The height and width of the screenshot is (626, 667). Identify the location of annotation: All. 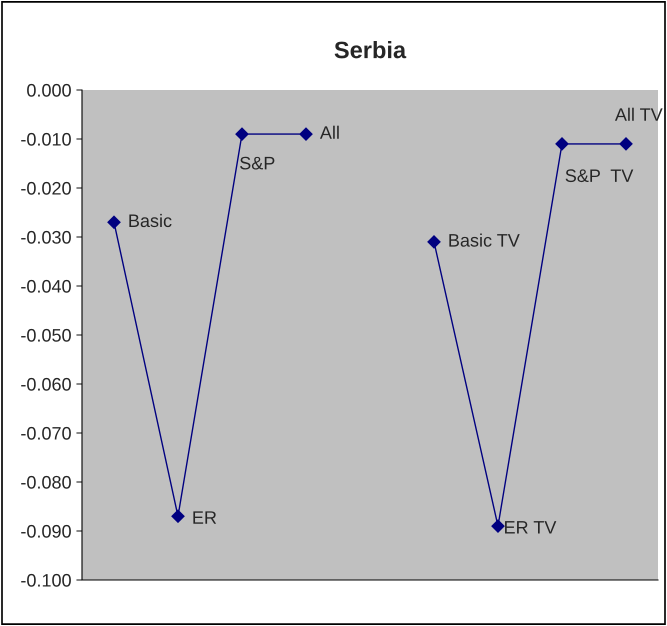
(329, 132).